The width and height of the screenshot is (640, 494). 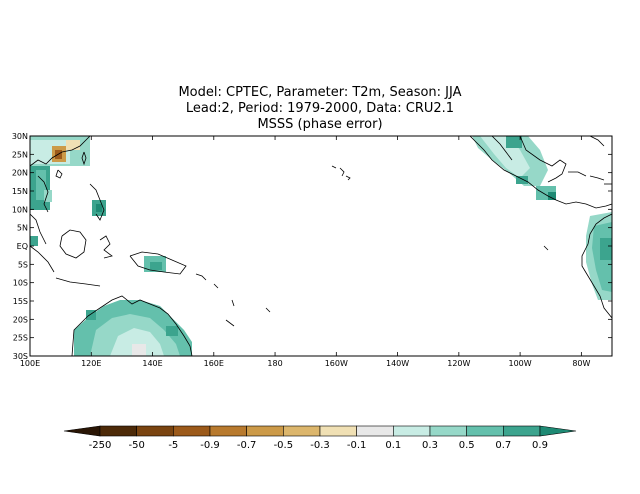 What do you see at coordinates (274, 363) in the screenshot?
I see `lon-tick-label: 180` at bounding box center [274, 363].